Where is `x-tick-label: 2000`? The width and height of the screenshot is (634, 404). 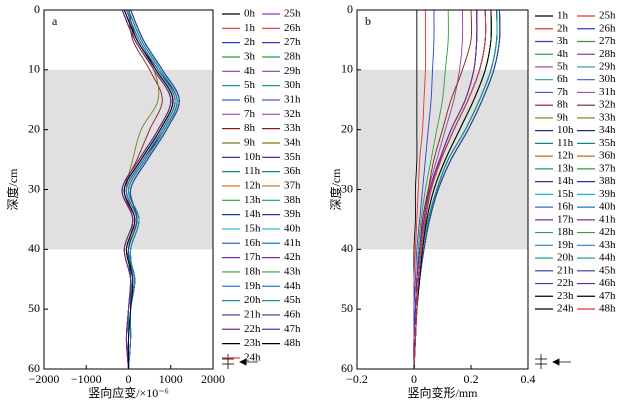
x-tick-label: 2000 is located at coordinates (213, 379).